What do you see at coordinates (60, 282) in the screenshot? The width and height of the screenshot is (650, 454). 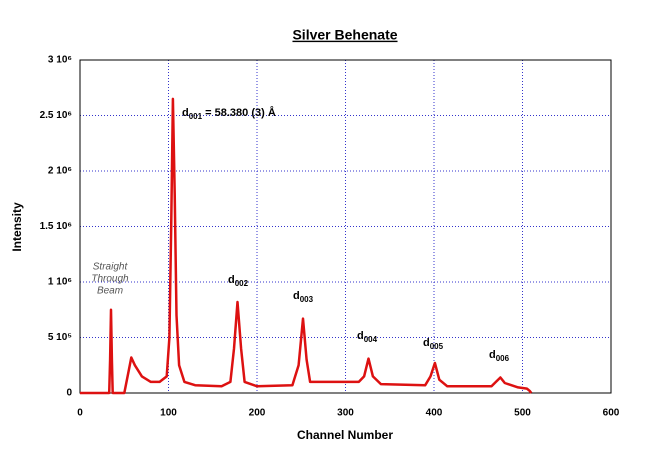 I see `y-tick-label: 1 10⁶` at bounding box center [60, 282].